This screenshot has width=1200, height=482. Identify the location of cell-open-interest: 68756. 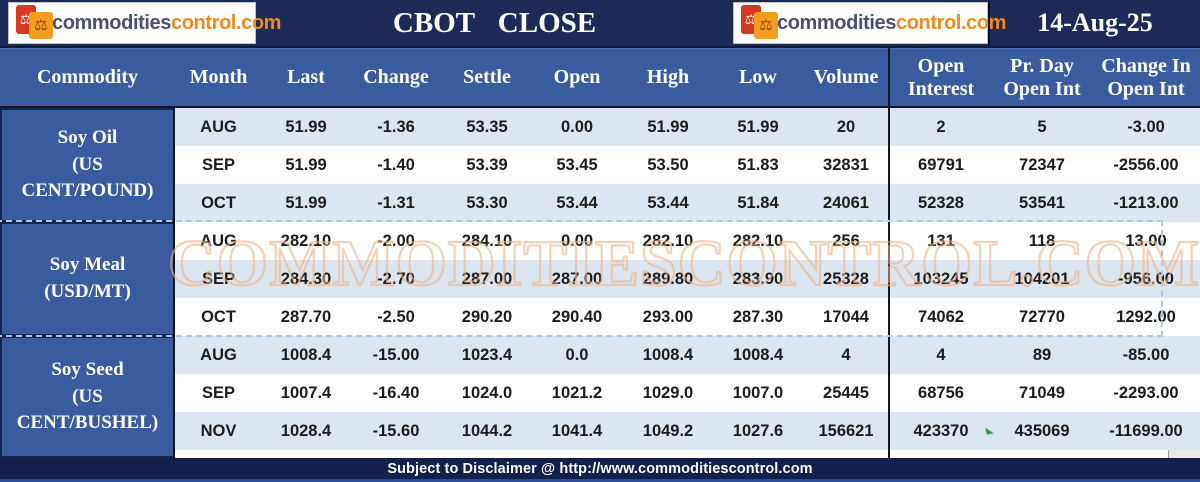
(941, 392).